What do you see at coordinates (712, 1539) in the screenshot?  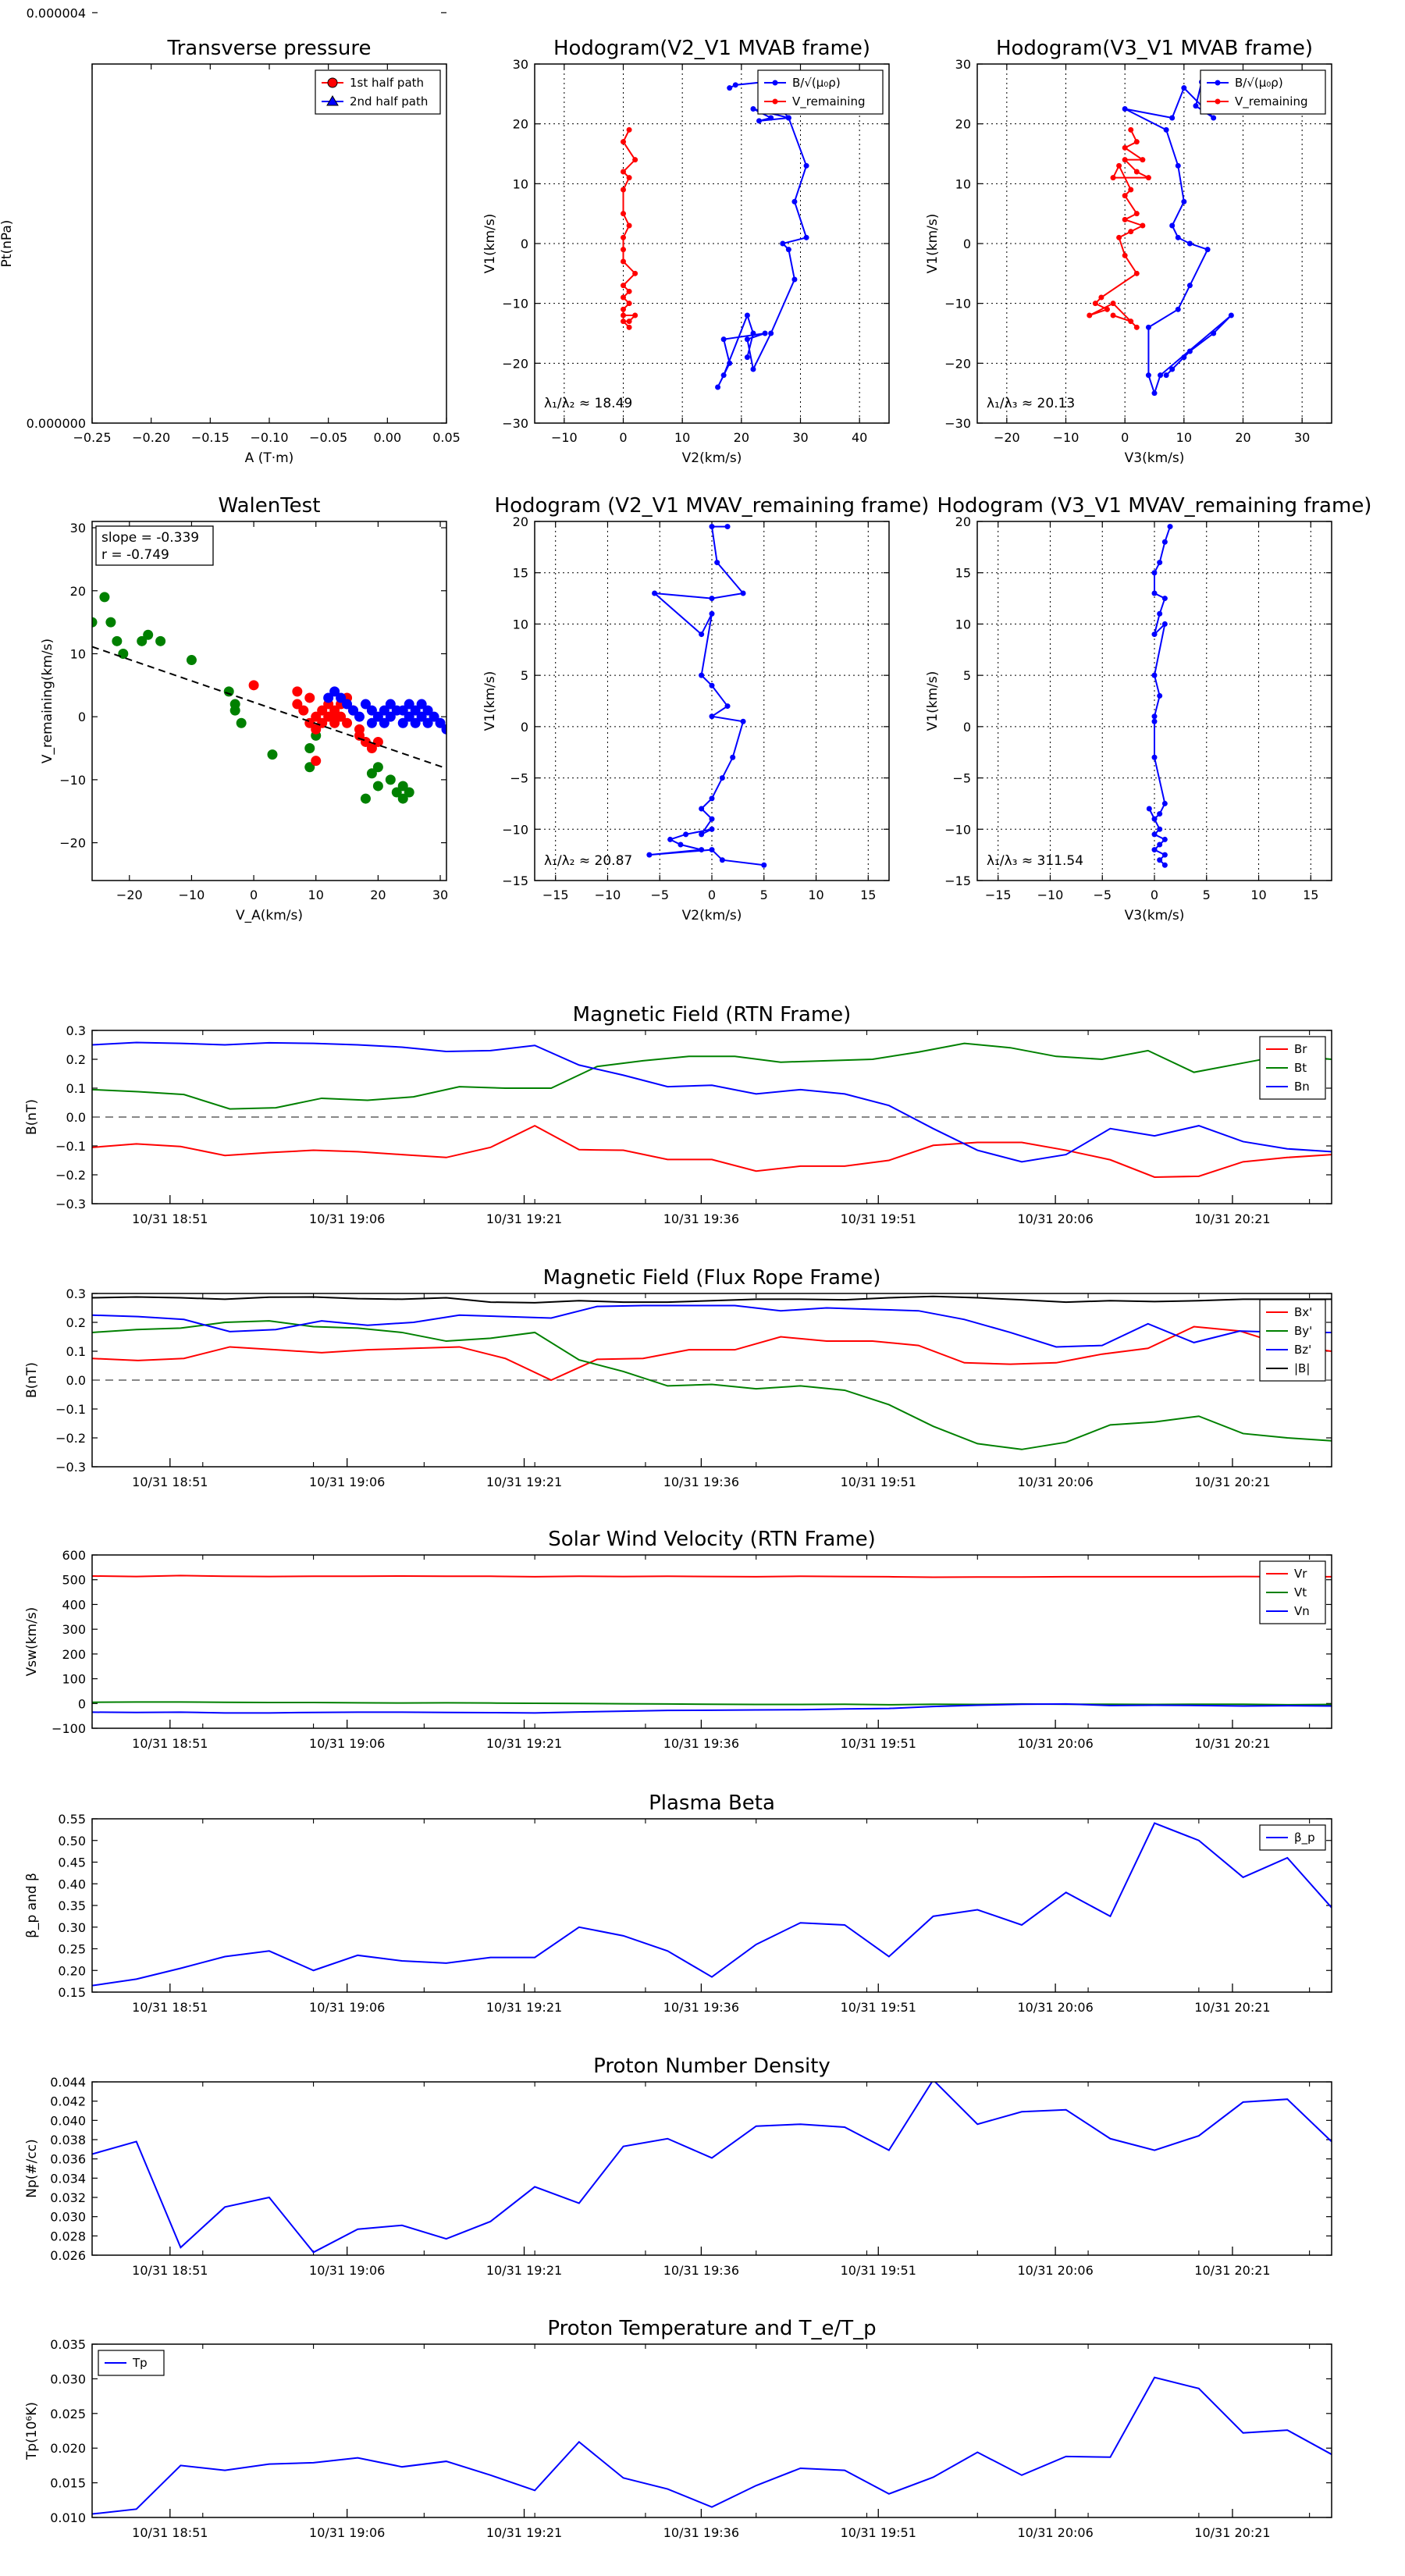 I see `chart-title: Solar Wind Velocity (RTN Frame)` at bounding box center [712, 1539].